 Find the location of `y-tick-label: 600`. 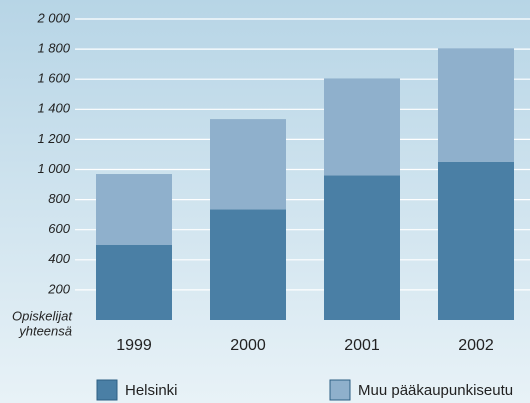

y-tick-label: 600 is located at coordinates (59, 228).